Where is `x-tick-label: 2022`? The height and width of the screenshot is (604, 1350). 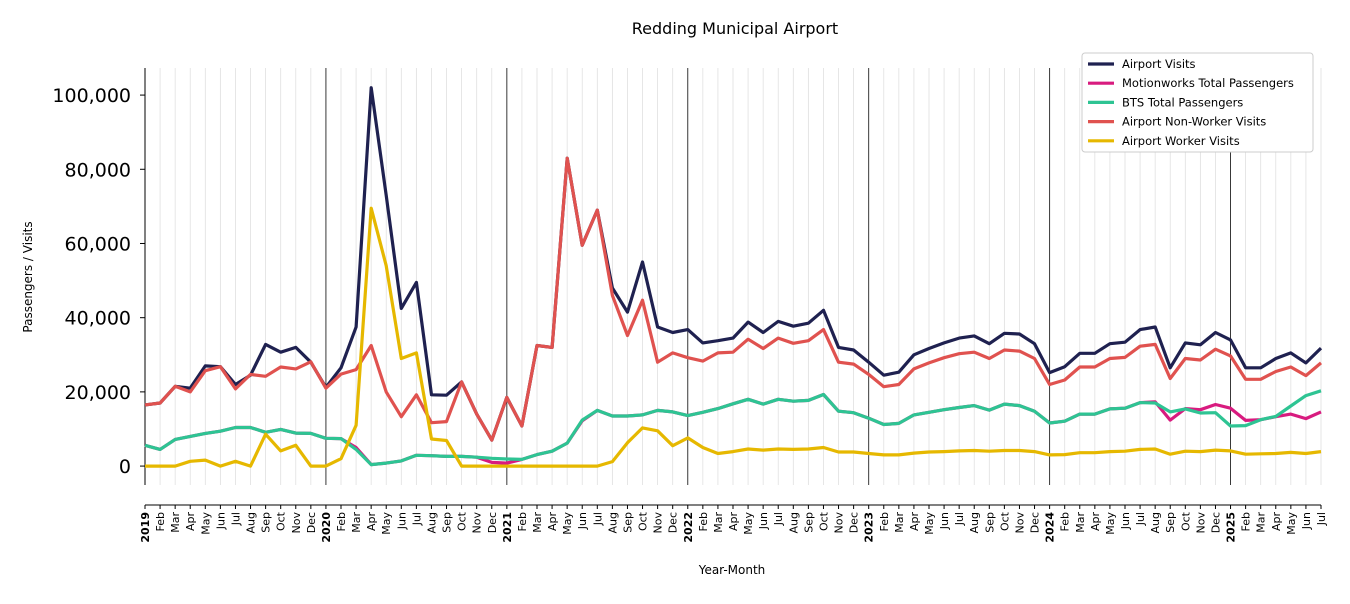
x-tick-label: 2022 is located at coordinates (688, 527).